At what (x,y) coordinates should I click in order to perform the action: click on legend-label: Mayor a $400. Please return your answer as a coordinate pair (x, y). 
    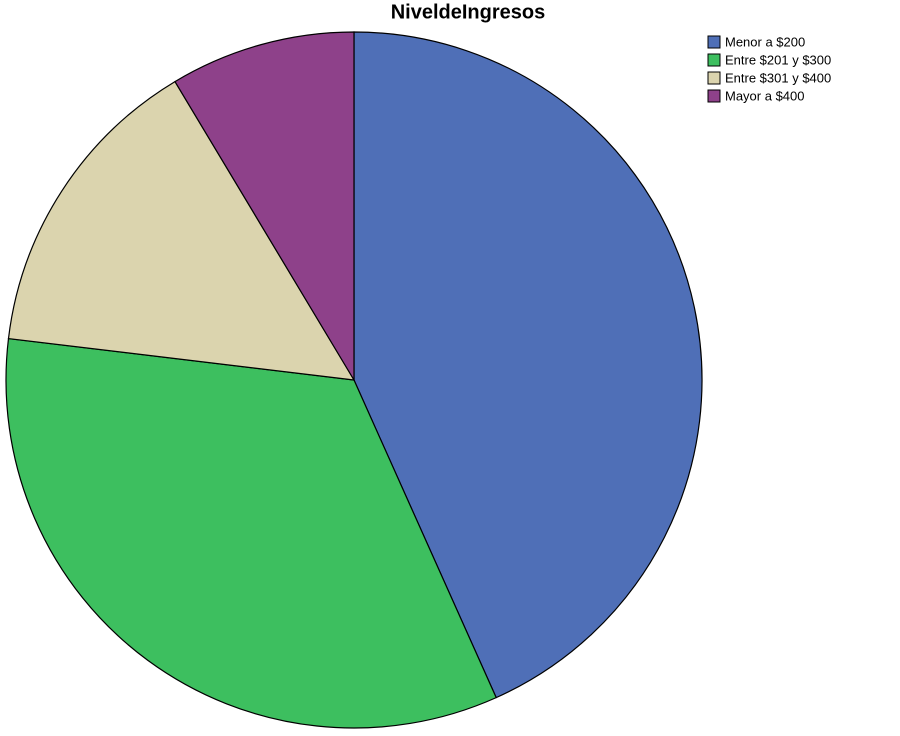
    Looking at the image, I should click on (765, 95).